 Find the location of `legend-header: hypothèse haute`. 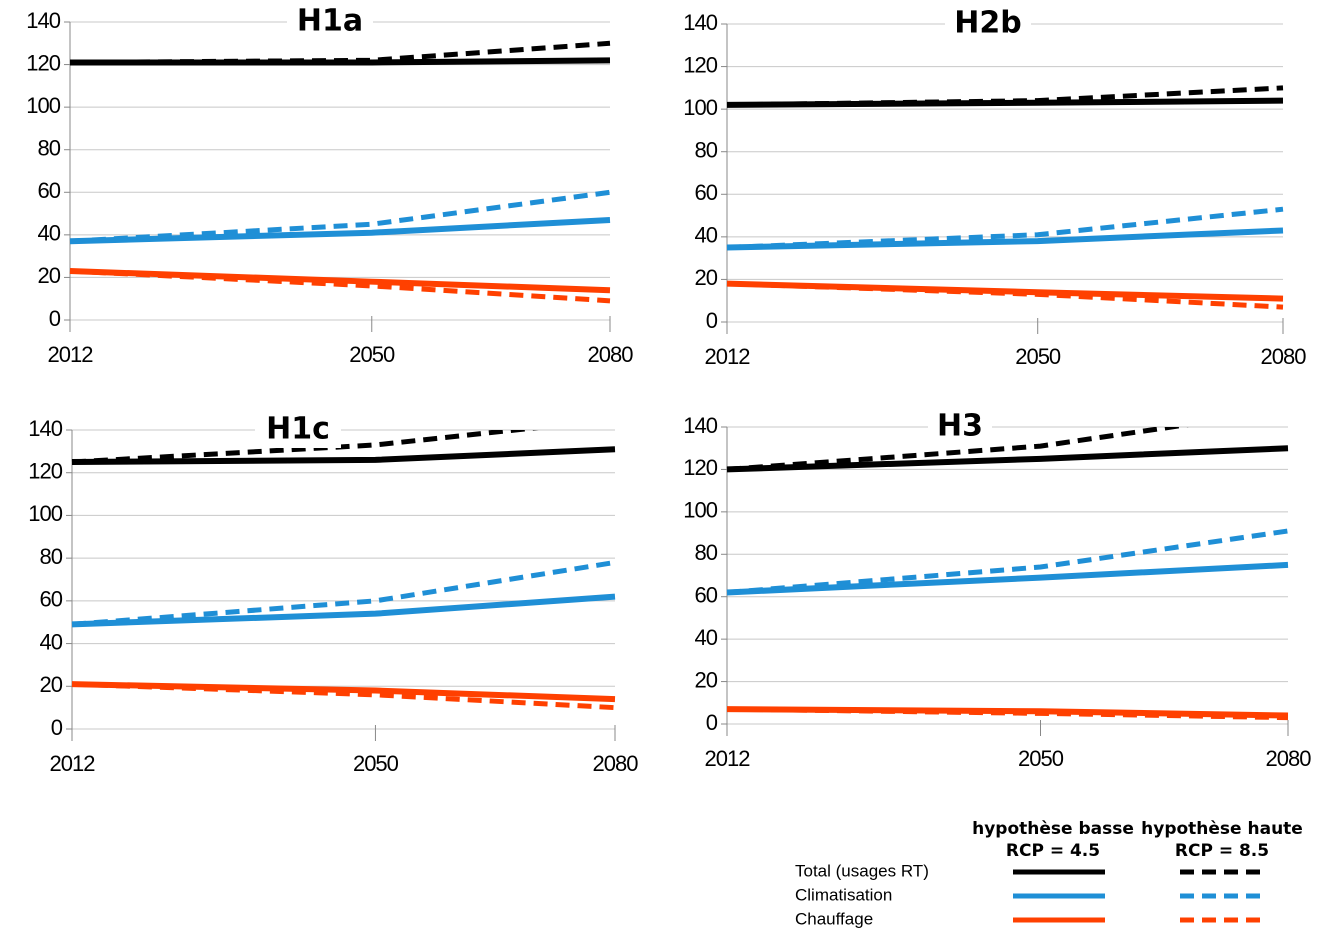

legend-header: hypothèse haute is located at coordinates (1222, 829).